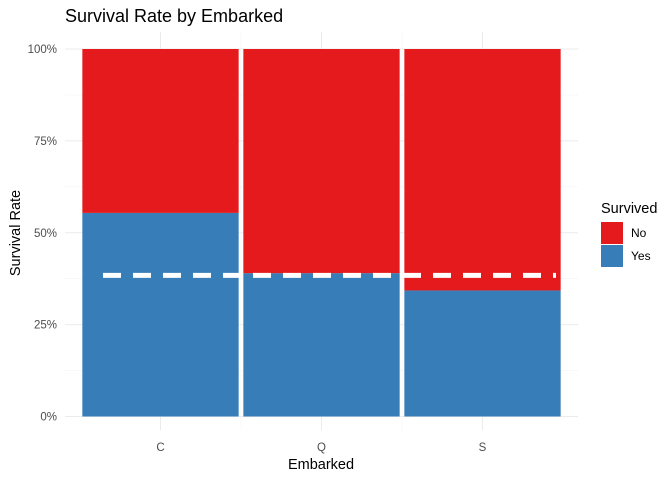 Image resolution: width=672 pixels, height=480 pixels. I want to click on legend-label-no: No, so click(639, 233).